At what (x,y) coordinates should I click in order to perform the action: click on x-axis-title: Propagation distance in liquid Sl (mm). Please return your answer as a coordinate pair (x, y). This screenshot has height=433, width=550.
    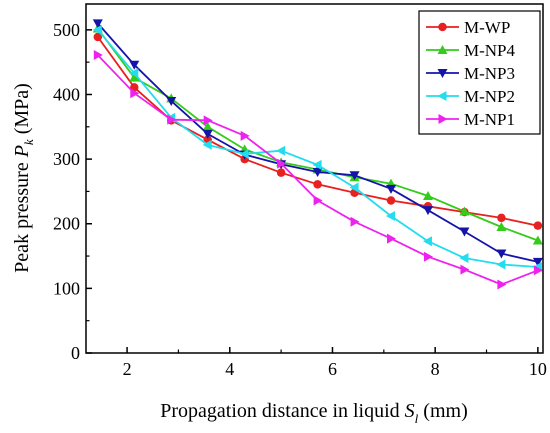
    Looking at the image, I should click on (313, 413).